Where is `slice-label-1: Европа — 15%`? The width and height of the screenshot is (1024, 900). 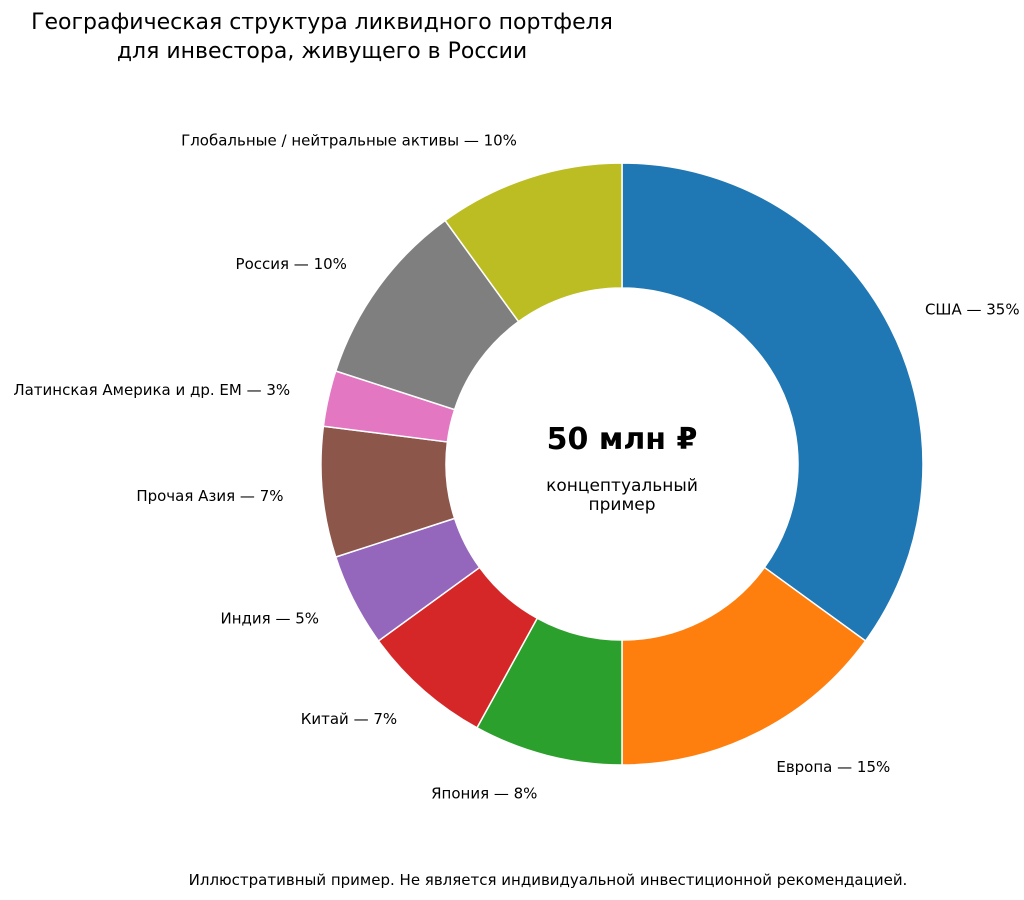
slice-label-1: Европа — 15% is located at coordinates (833, 767).